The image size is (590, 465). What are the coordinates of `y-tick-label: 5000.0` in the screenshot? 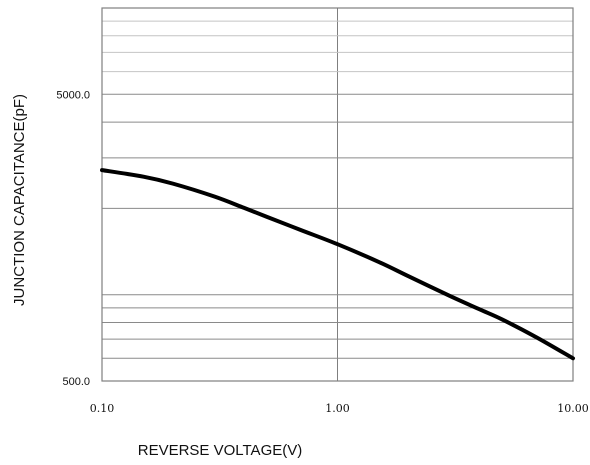 It's located at (73, 95).